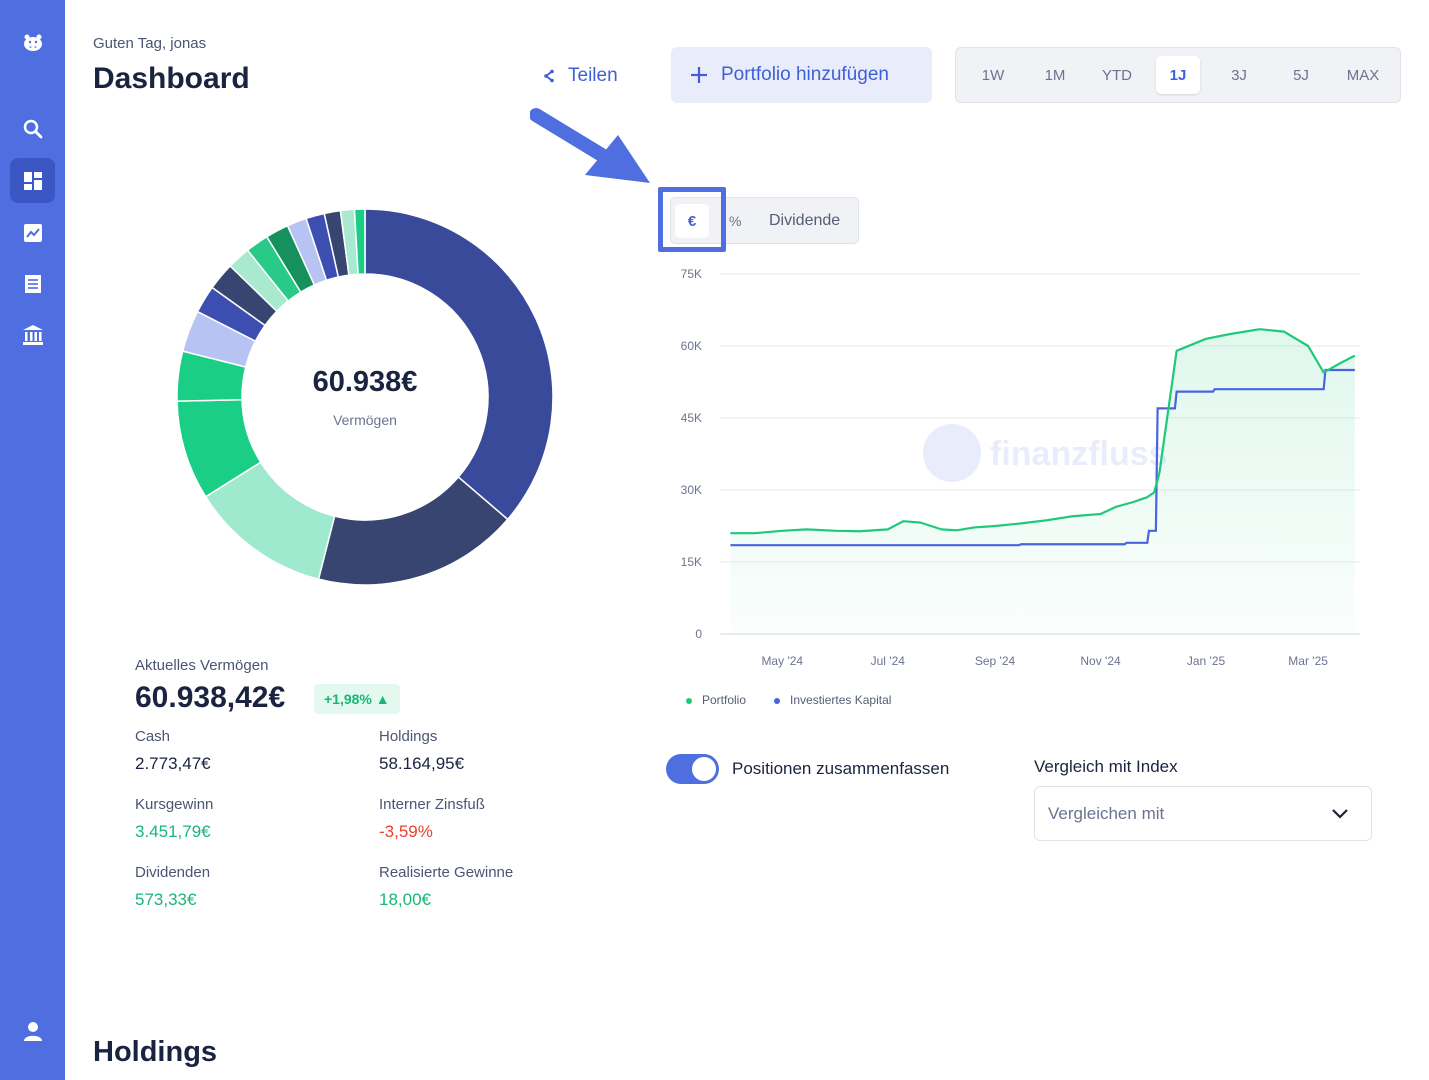 Image resolution: width=1429 pixels, height=1080 pixels. I want to click on annotation-arrow-icon, so click(590, 145).